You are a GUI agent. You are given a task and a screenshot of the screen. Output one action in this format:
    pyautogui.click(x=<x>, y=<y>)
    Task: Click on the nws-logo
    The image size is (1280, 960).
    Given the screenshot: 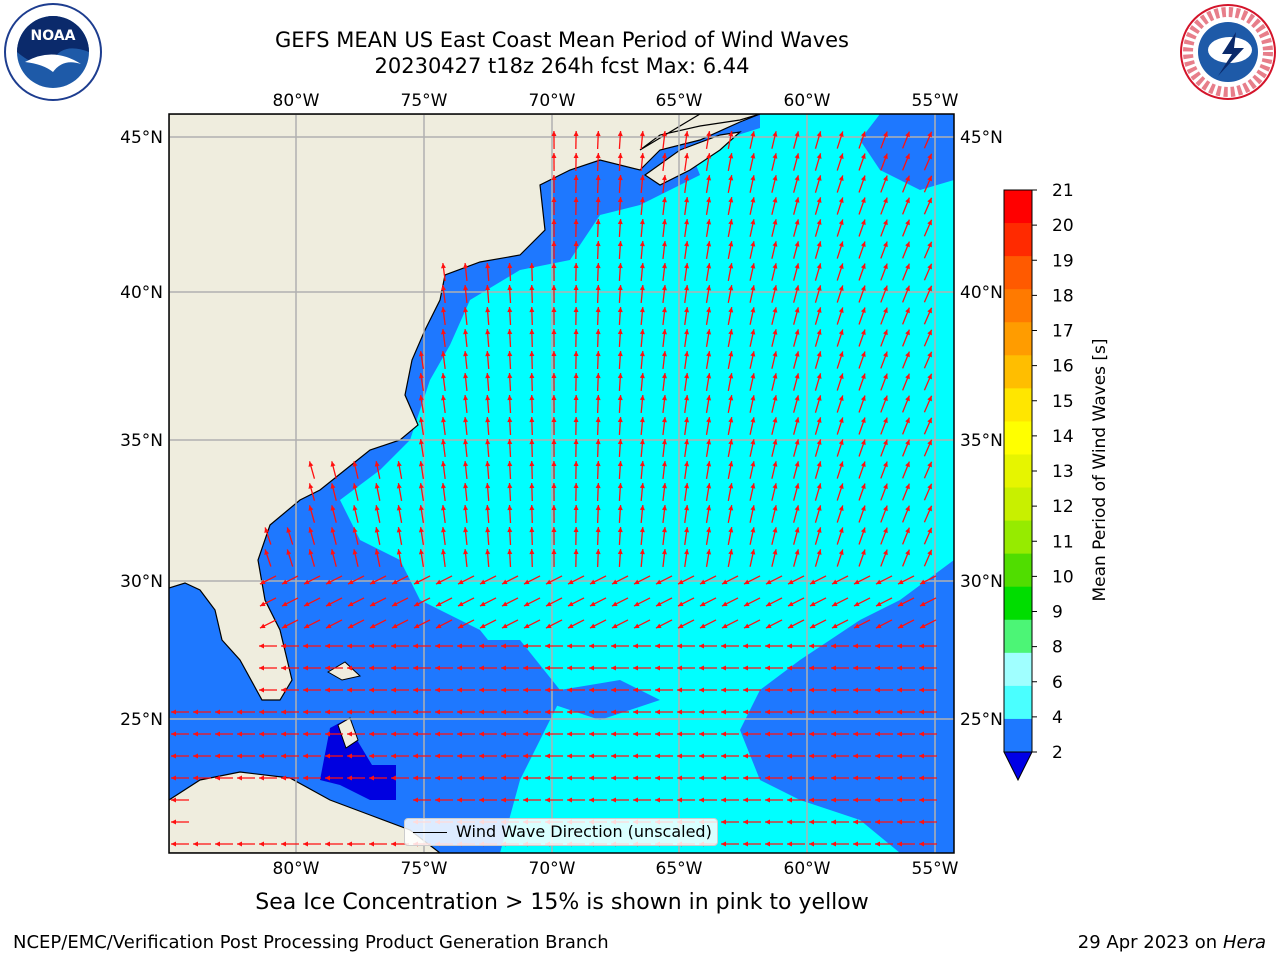 What is the action you would take?
    pyautogui.click(x=1228, y=52)
    